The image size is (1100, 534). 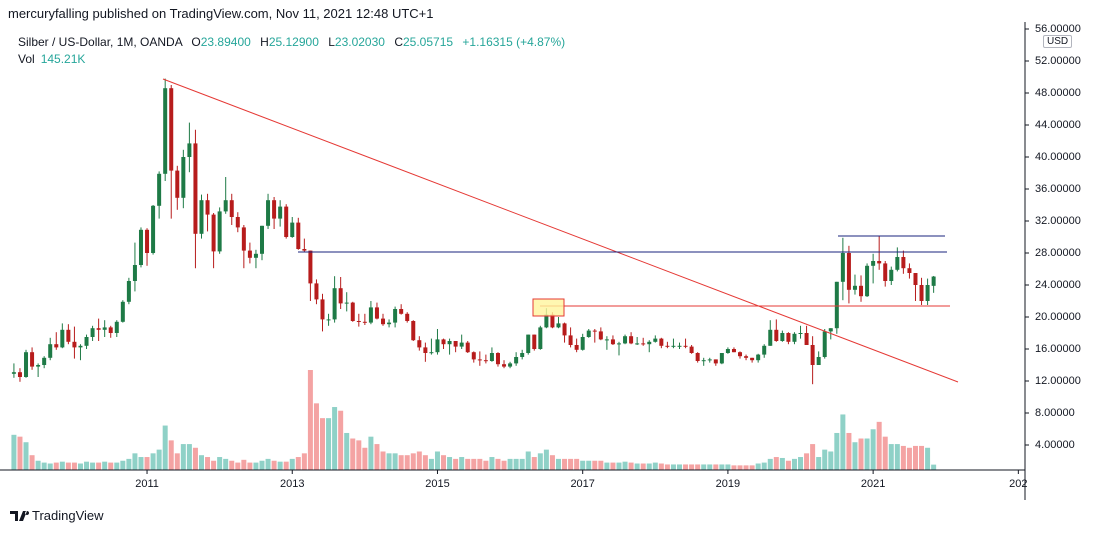 What do you see at coordinates (26, 59) in the screenshot?
I see `volume-label: Vol` at bounding box center [26, 59].